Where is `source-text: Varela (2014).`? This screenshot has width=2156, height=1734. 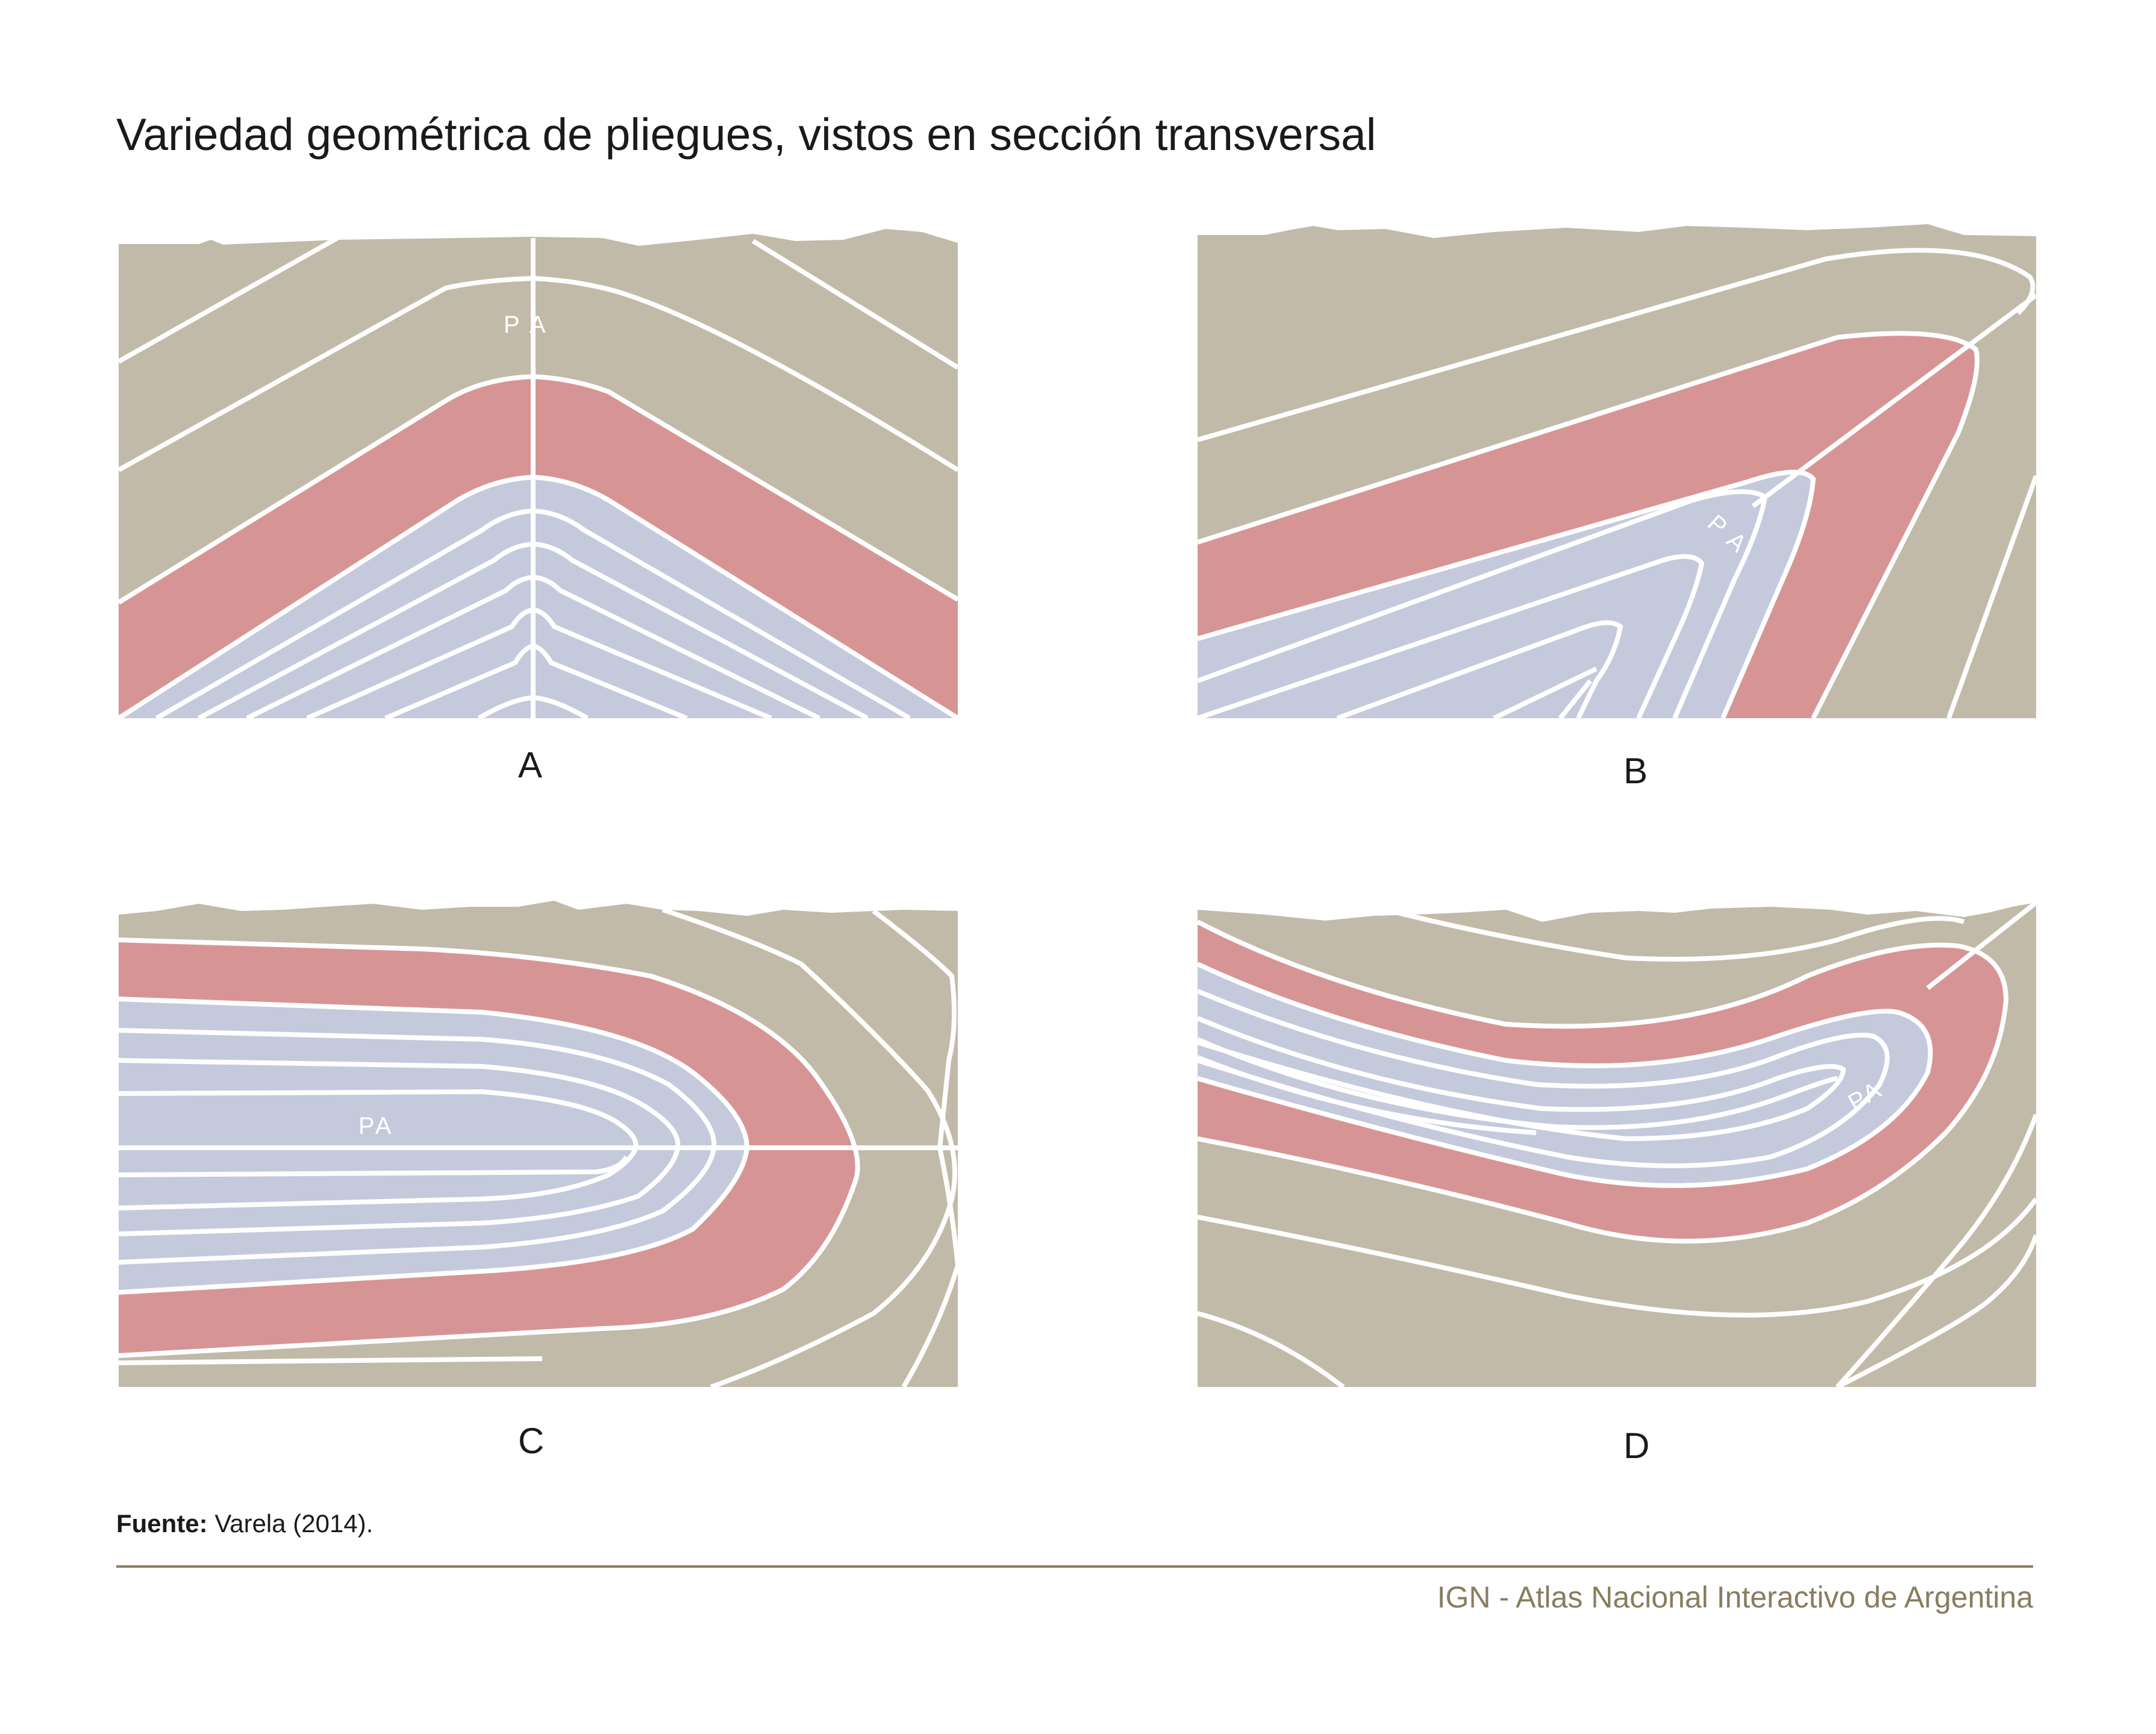 source-text: Varela (2014). is located at coordinates (290, 1523).